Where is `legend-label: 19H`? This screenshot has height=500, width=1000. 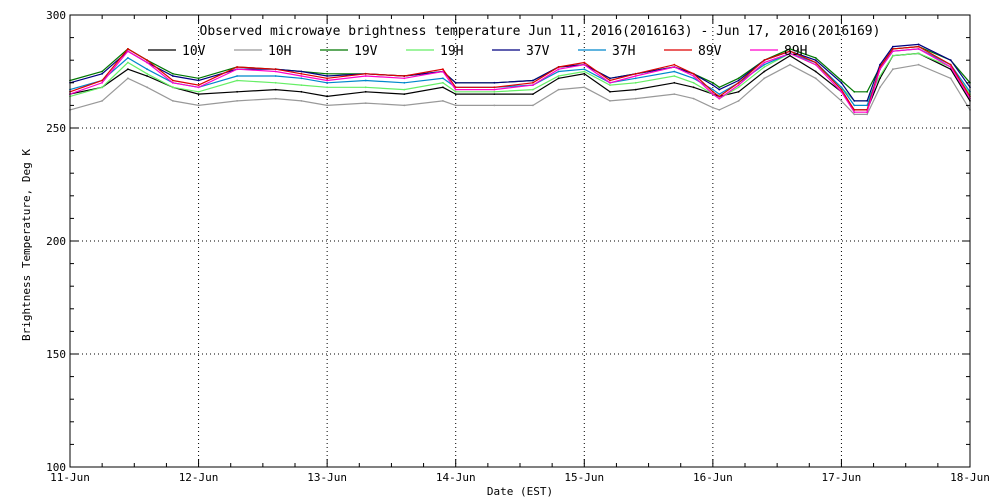 legend-label: 19H is located at coordinates (451, 51).